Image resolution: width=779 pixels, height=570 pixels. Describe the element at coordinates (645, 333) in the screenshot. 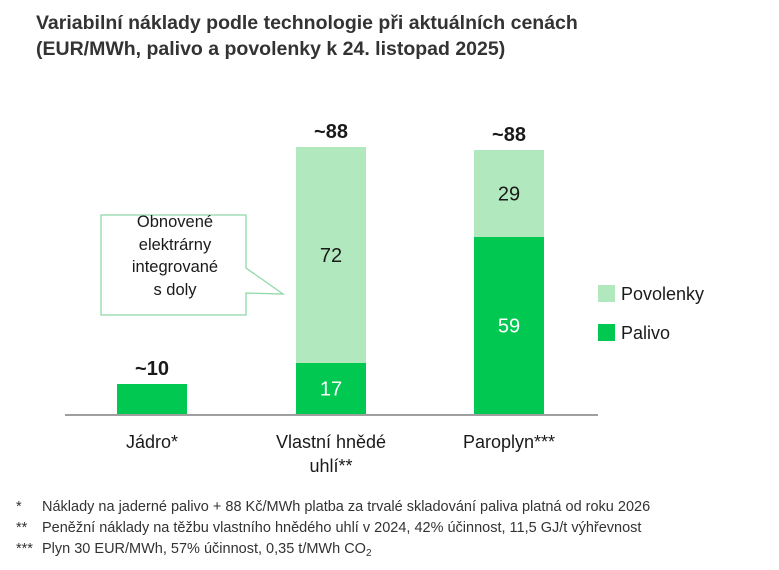

I see `legend-label: Palivo` at that location.